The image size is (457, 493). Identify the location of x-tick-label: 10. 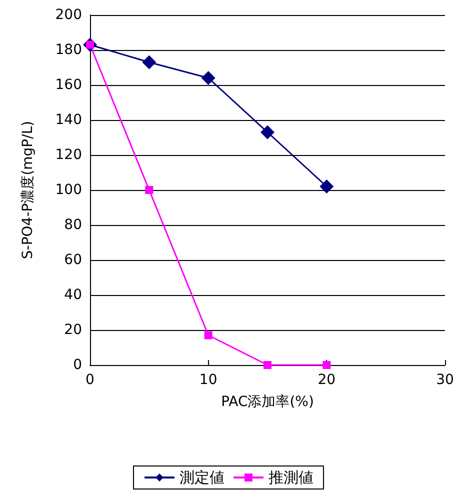
(208, 380).